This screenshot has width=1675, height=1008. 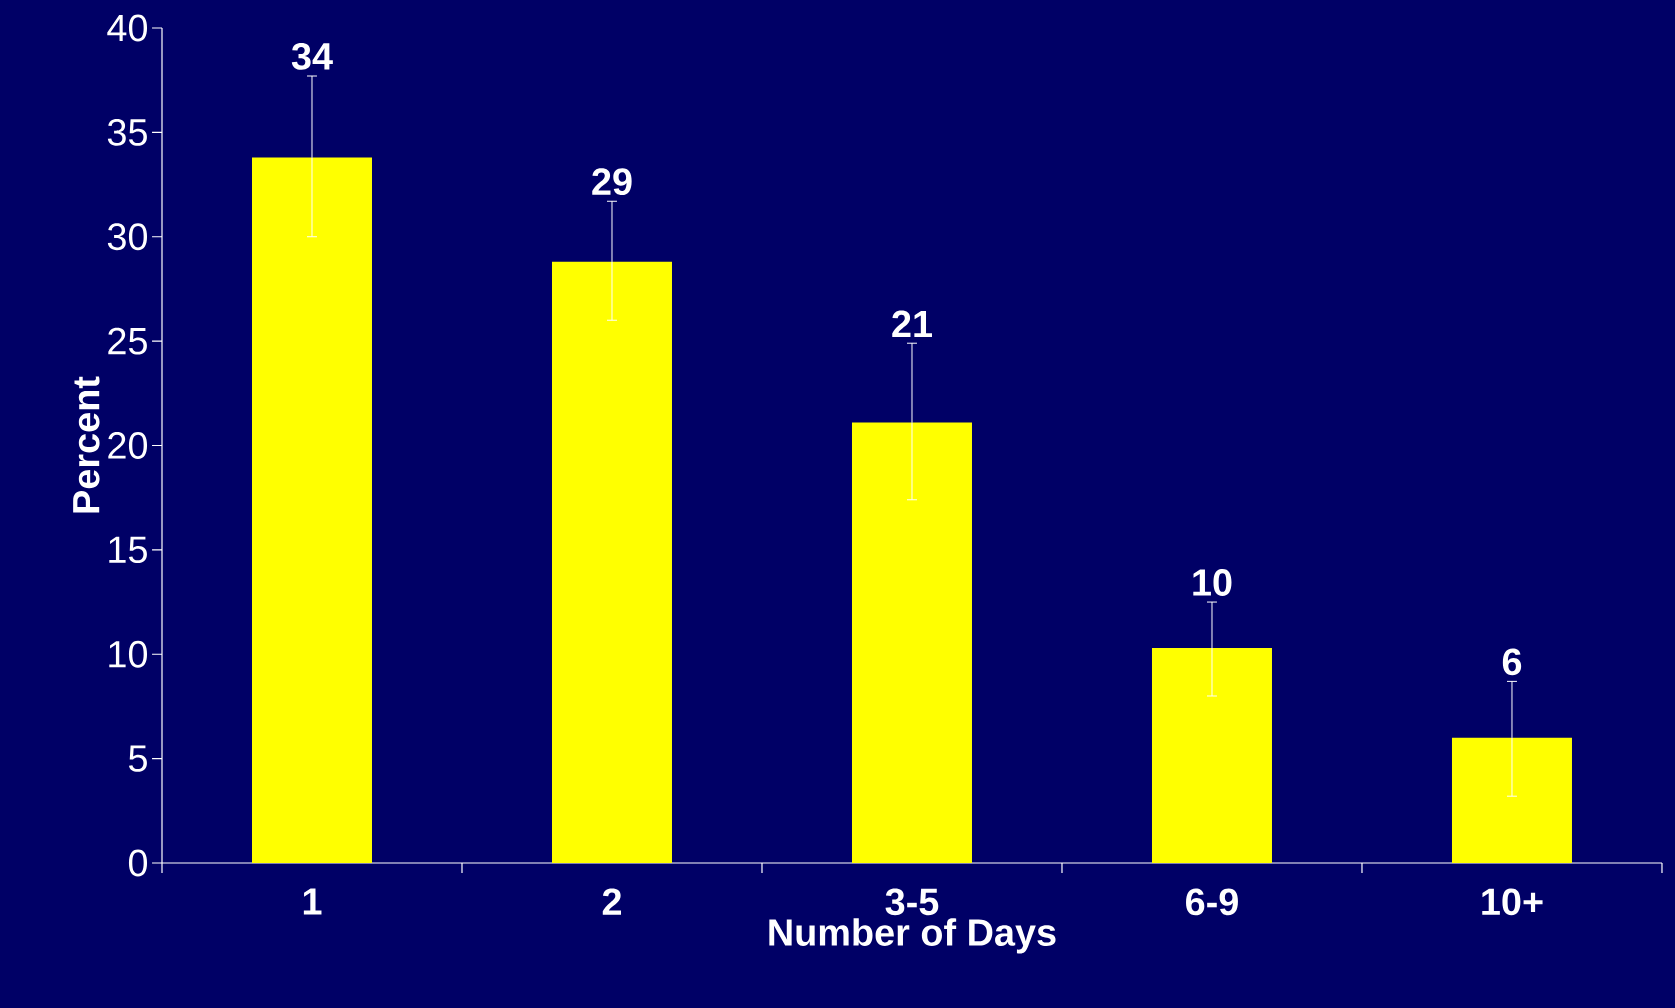 I want to click on y-tick-label: 35, so click(x=127, y=132).